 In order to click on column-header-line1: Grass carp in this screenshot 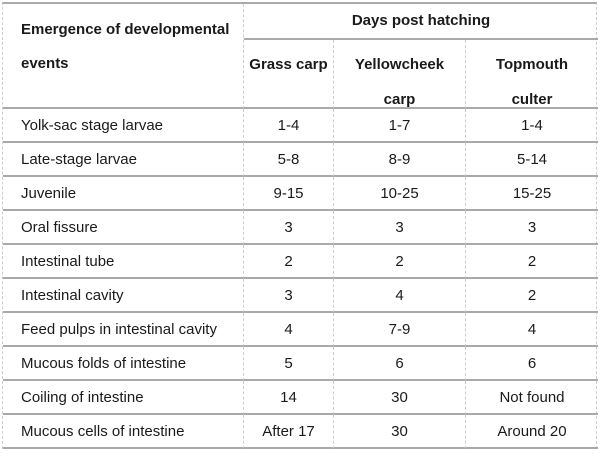, I will do `click(288, 64)`.